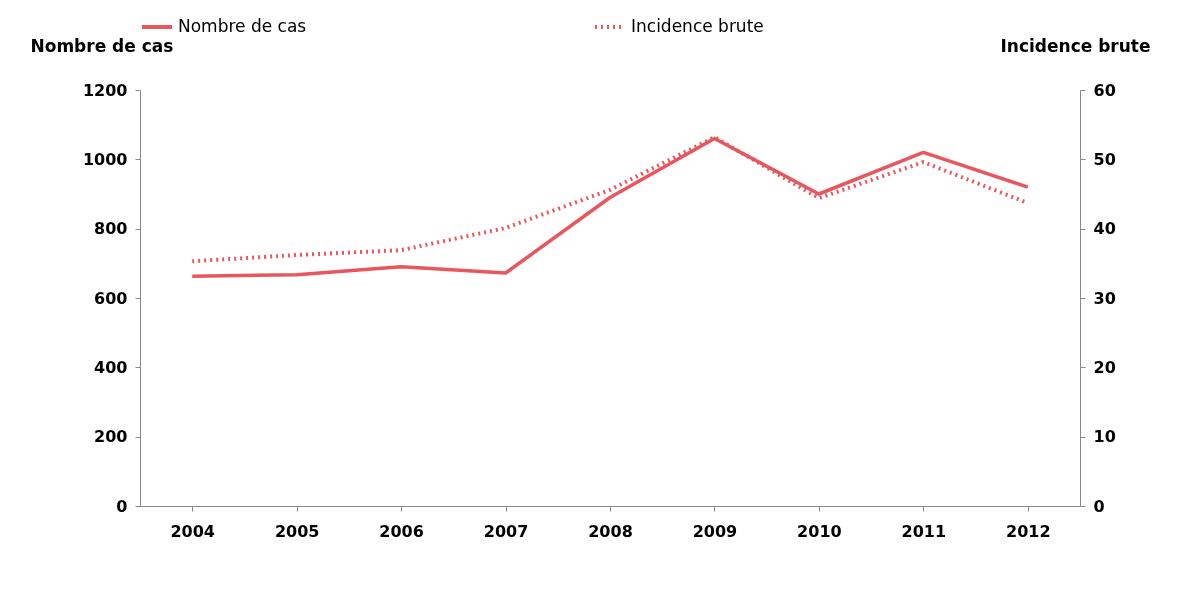 The width and height of the screenshot is (1197, 601). Describe the element at coordinates (715, 531) in the screenshot. I see `x-tick-label: 2009` at that location.